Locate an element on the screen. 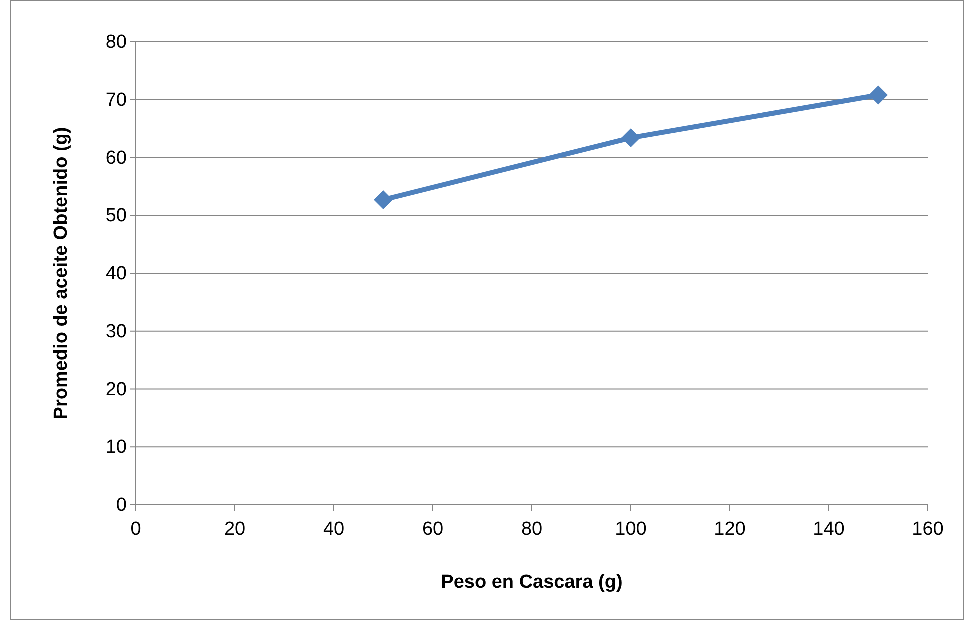 The width and height of the screenshot is (965, 621). y-tick-label: 10 is located at coordinates (116, 447).